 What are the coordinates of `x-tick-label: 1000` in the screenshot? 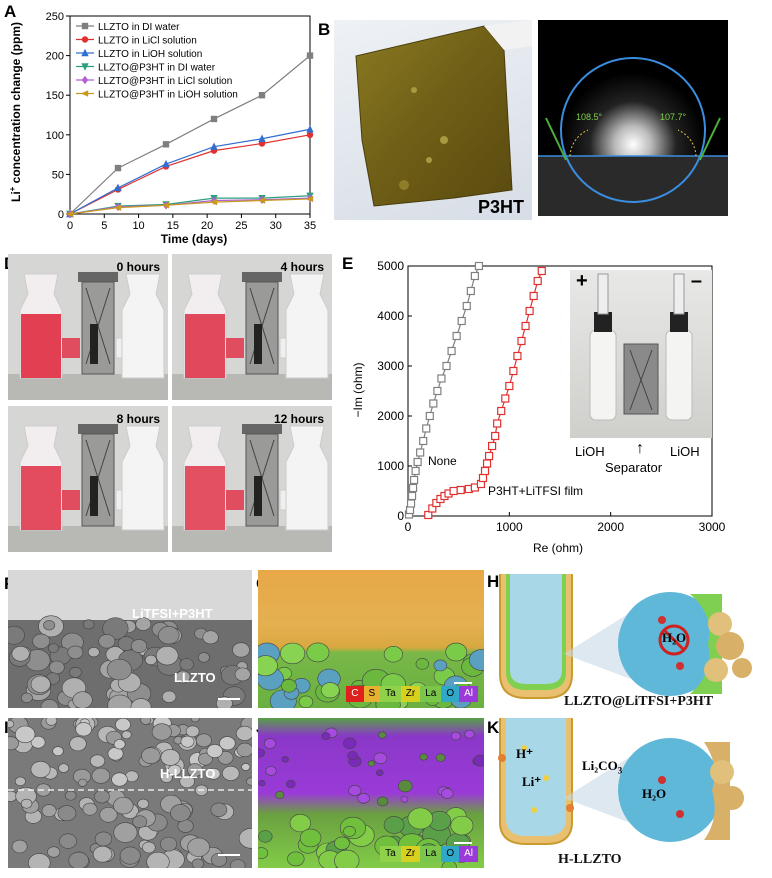 It's located at (509, 527).